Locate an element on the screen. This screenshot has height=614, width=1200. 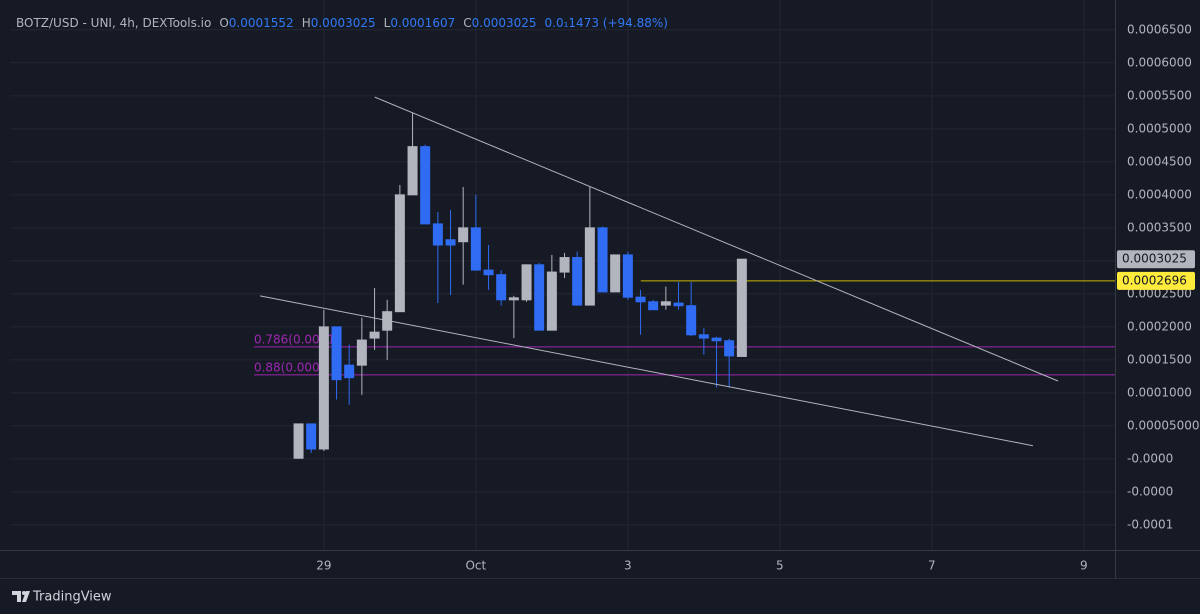
ohlc-label: H is located at coordinates (306, 23).